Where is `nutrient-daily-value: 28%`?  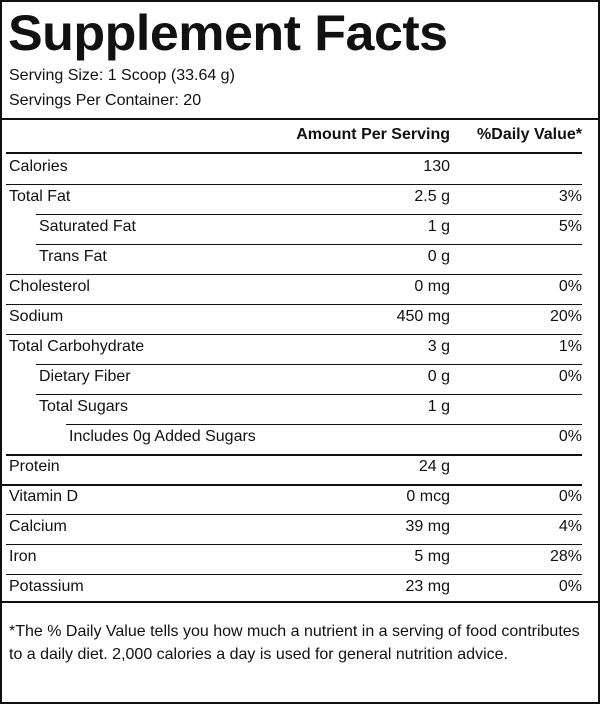 nutrient-daily-value: 28% is located at coordinates (565, 556).